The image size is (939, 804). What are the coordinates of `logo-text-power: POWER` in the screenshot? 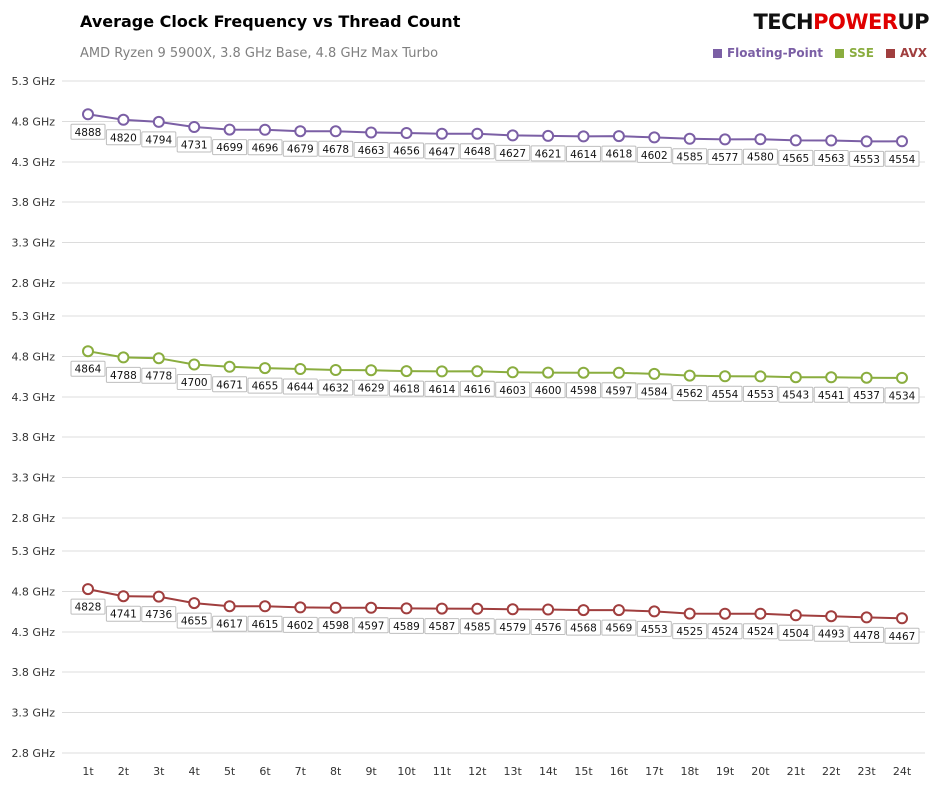 It's located at (855, 22).